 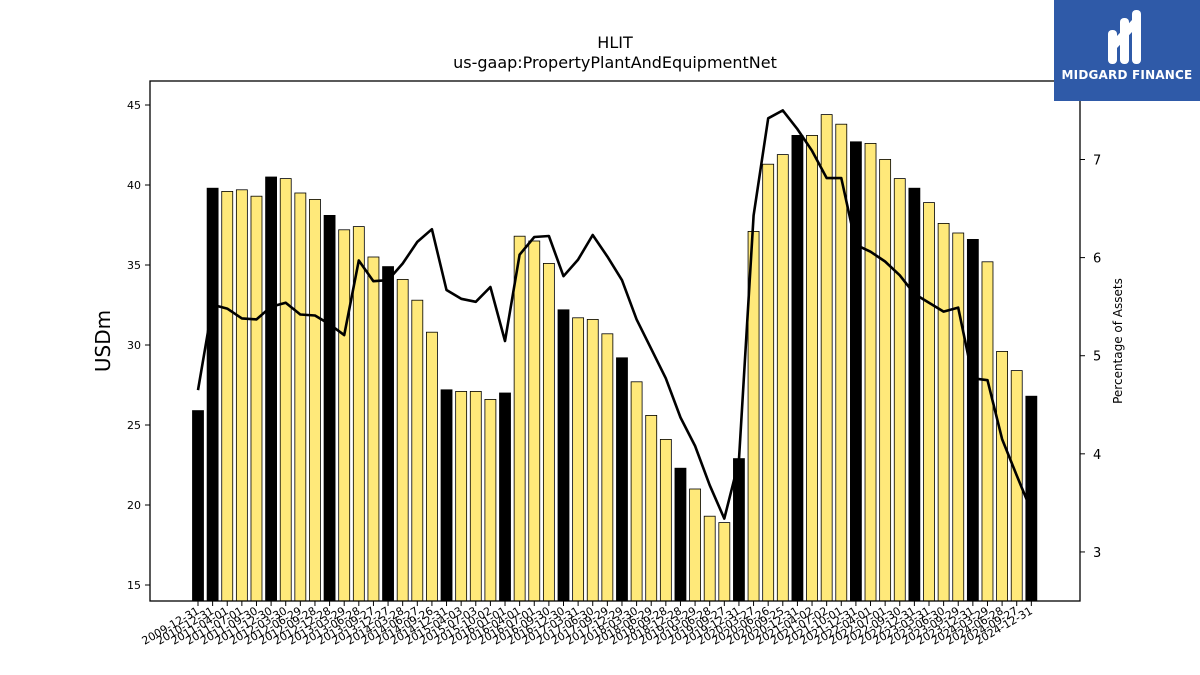 I want to click on y2-tick-label: 4, so click(x=1097, y=455).